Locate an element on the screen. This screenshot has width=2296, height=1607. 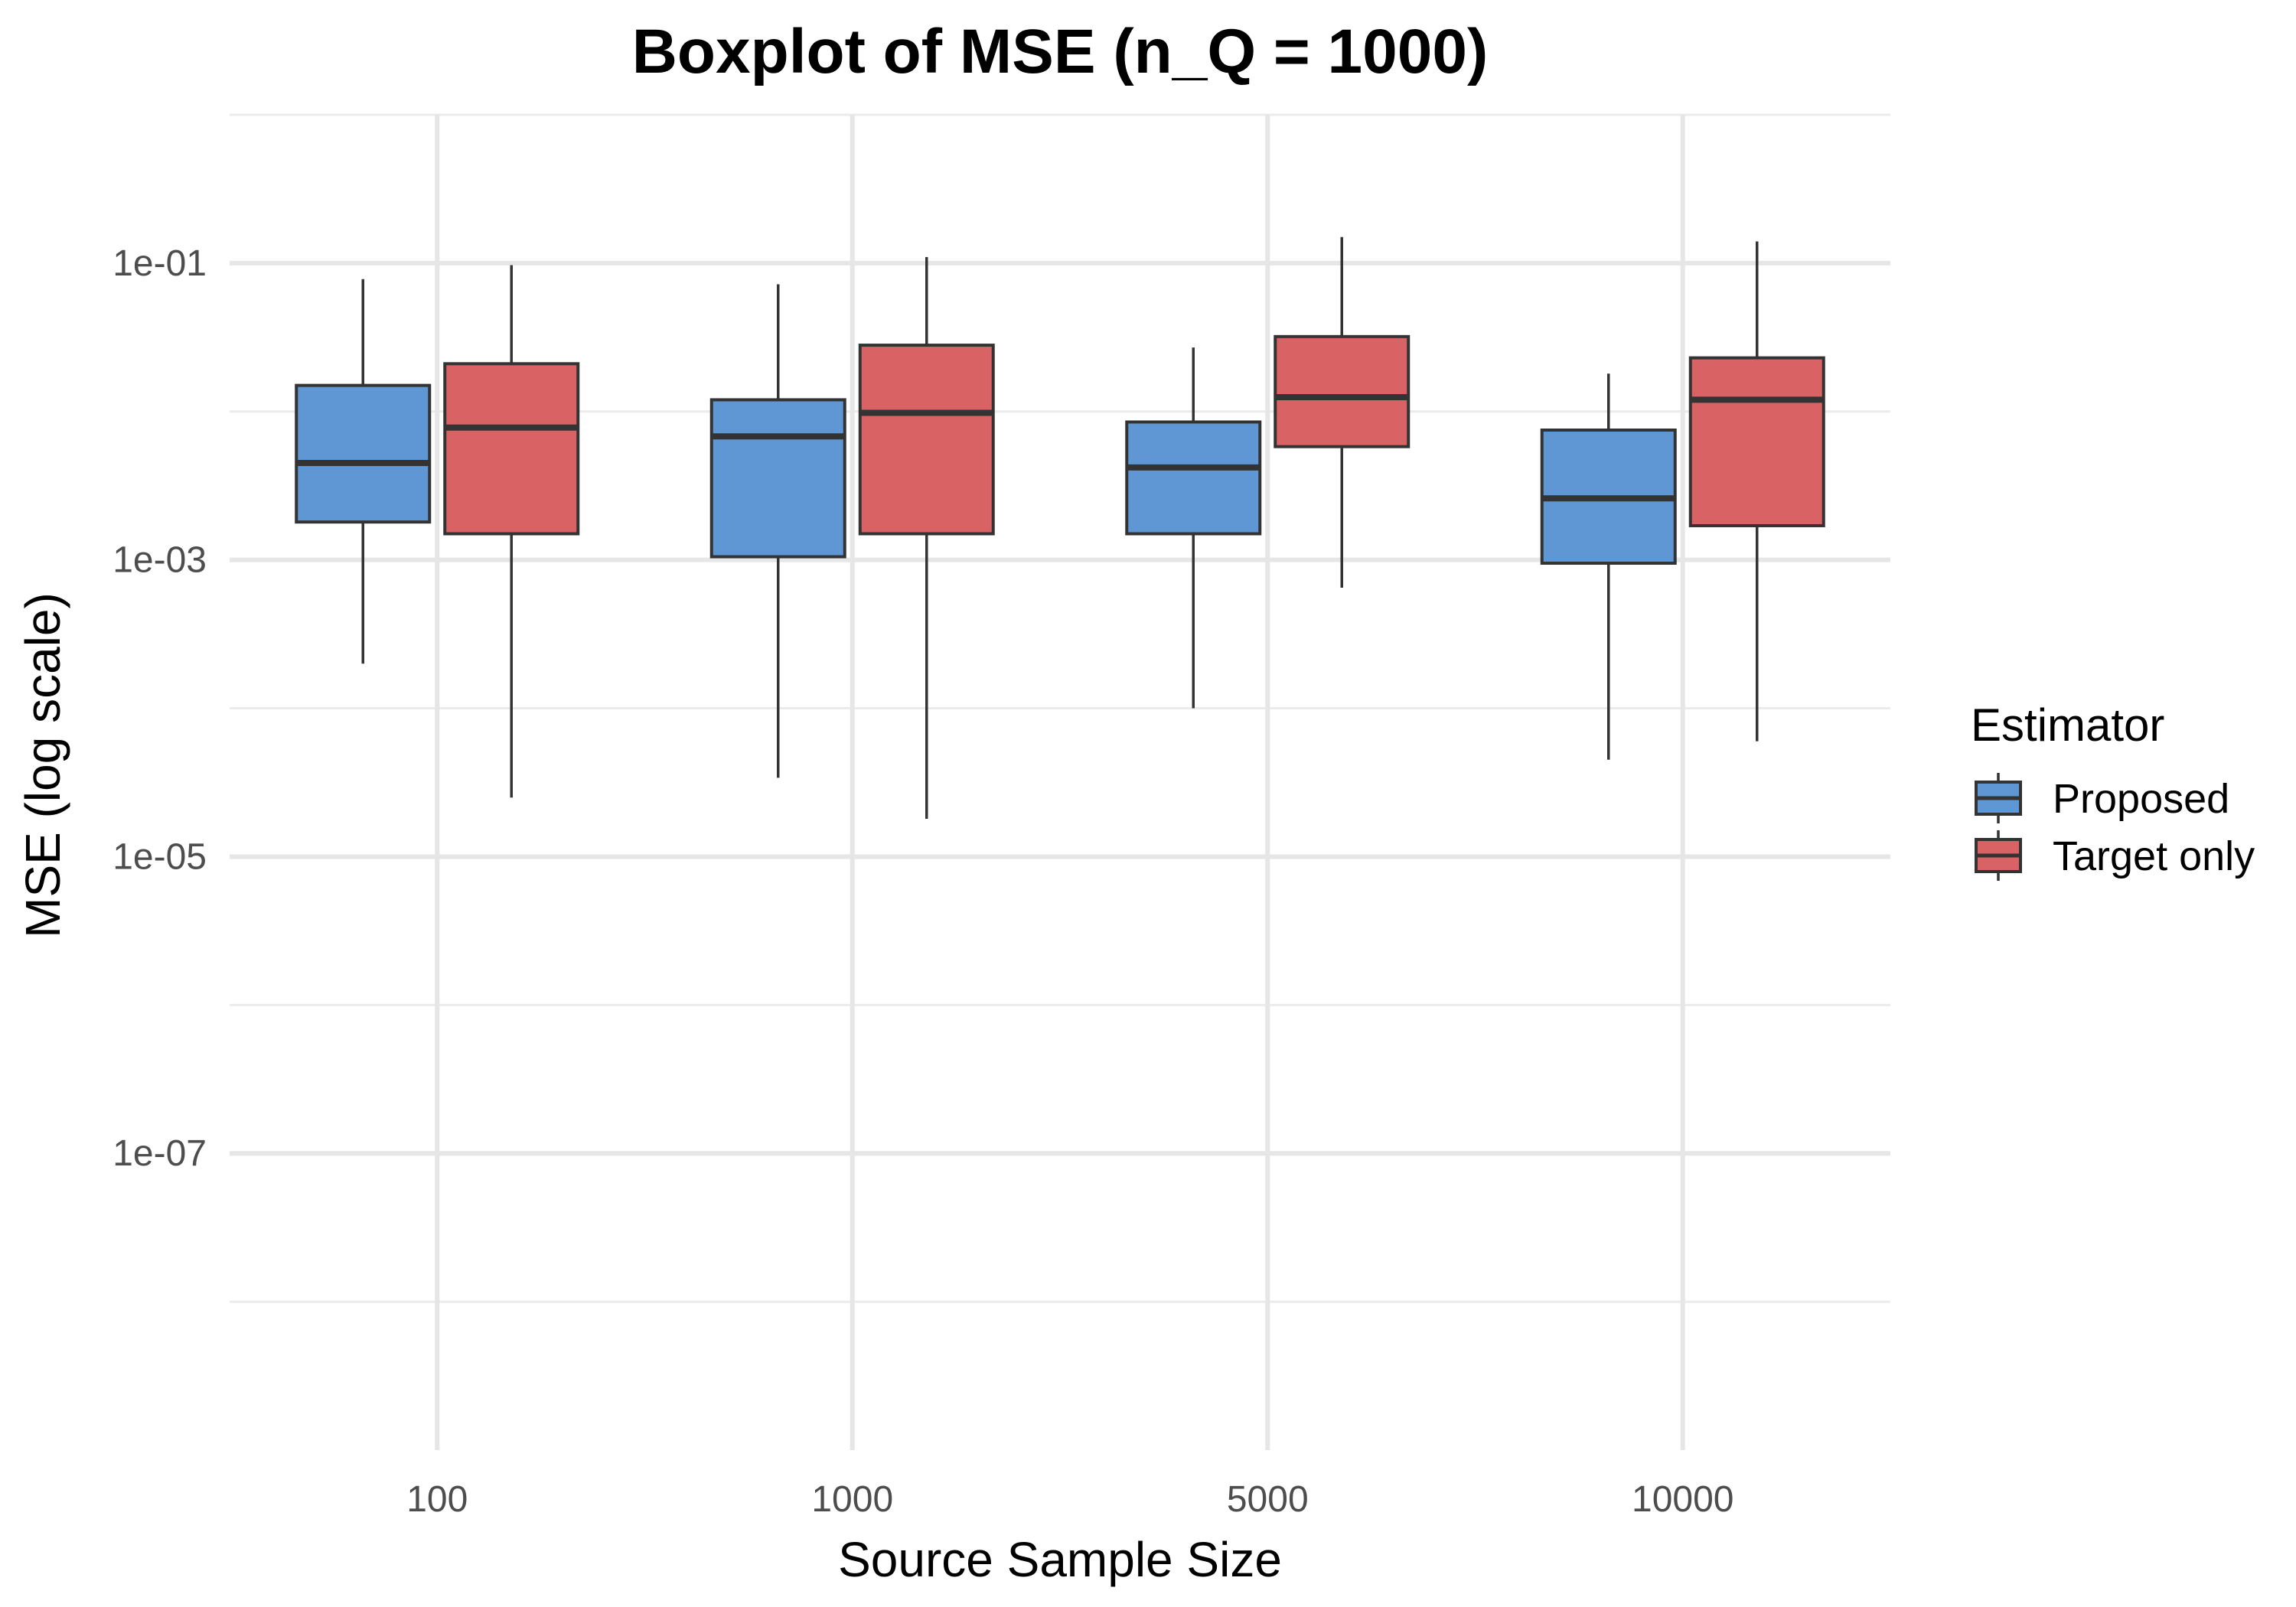
legend-title: Estimator is located at coordinates (2067, 725).